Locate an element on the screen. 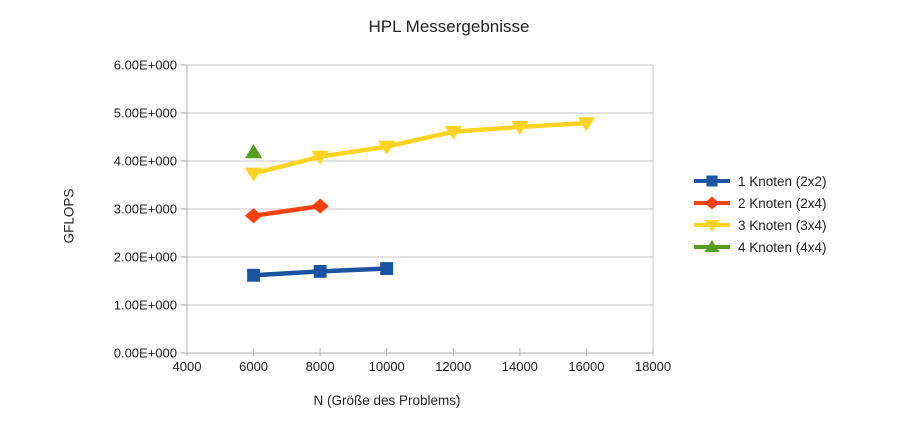 The height and width of the screenshot is (436, 898). y-axis-title: GFLOPS is located at coordinates (69, 216).